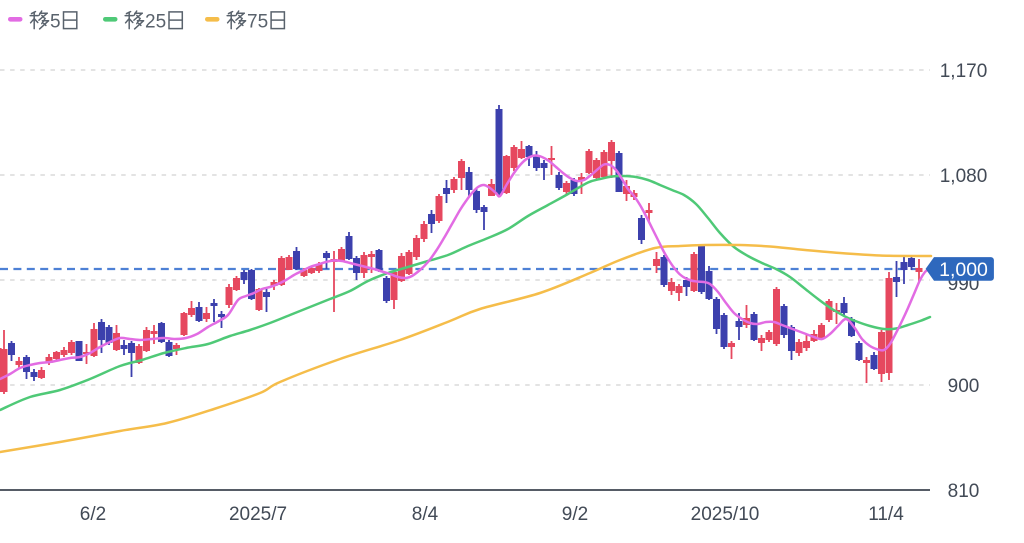 The width and height of the screenshot is (1024, 543). Describe the element at coordinates (55, 22) in the screenshot. I see `svg-text: 5` at that location.